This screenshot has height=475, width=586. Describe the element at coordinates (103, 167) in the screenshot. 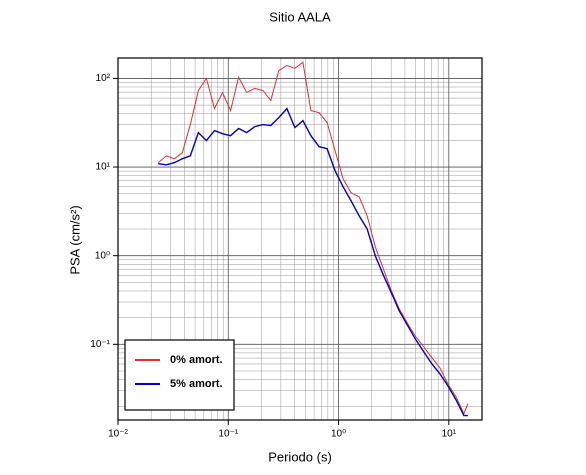

I see `y-tick-label: 10¹` at that location.